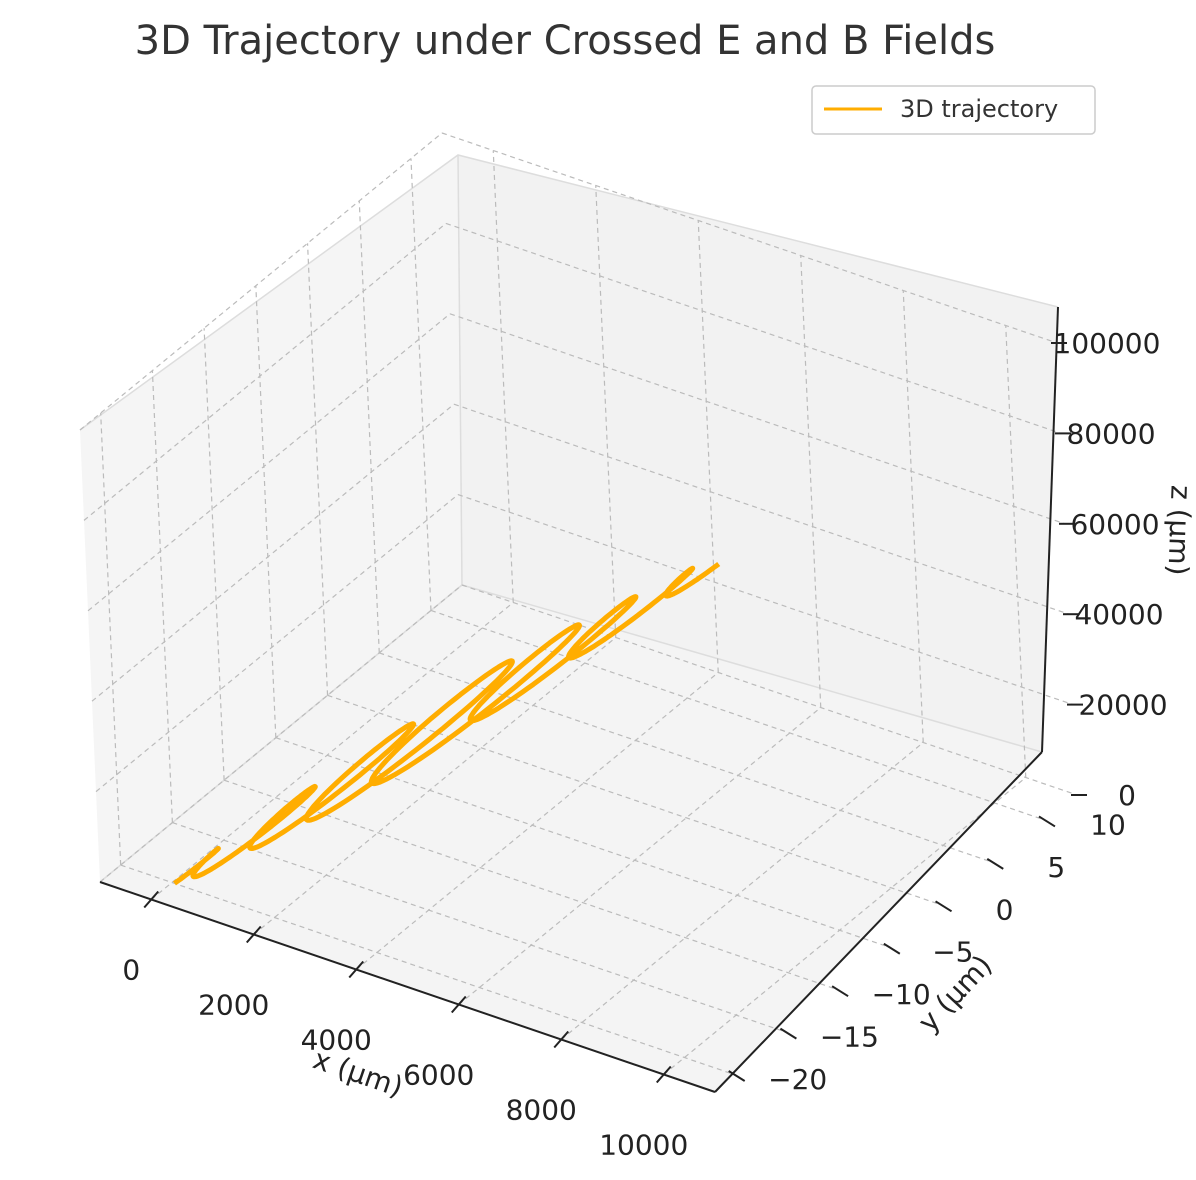 The height and width of the screenshot is (1180, 1196). Describe the element at coordinates (1050, 529) in the screenshot. I see `z-axis-line` at that location.